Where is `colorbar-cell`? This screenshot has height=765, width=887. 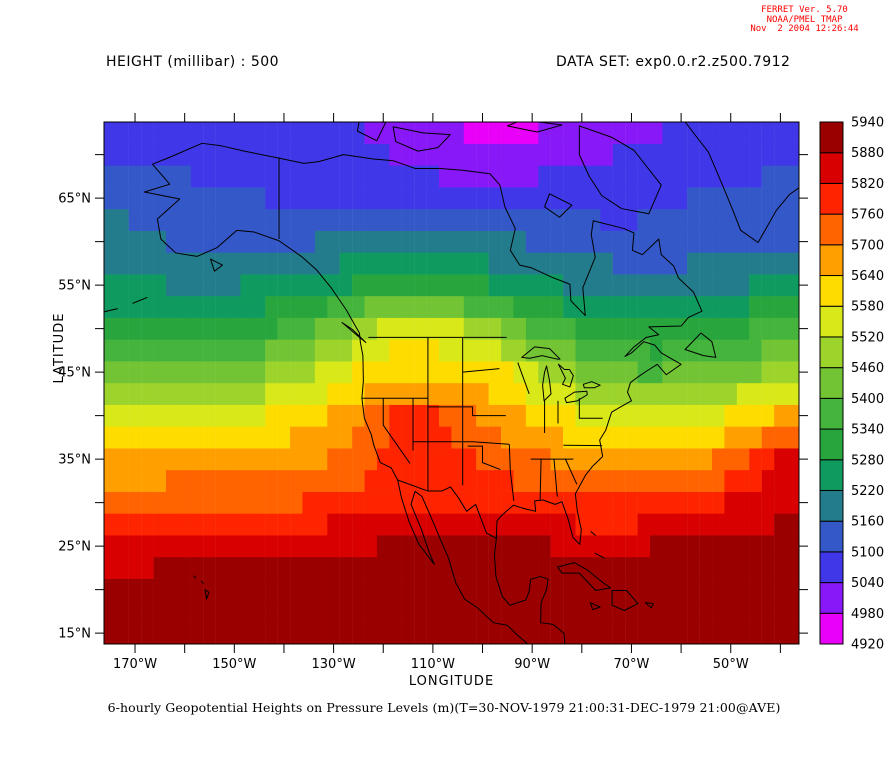
colorbar-cell is located at coordinates (831, 291).